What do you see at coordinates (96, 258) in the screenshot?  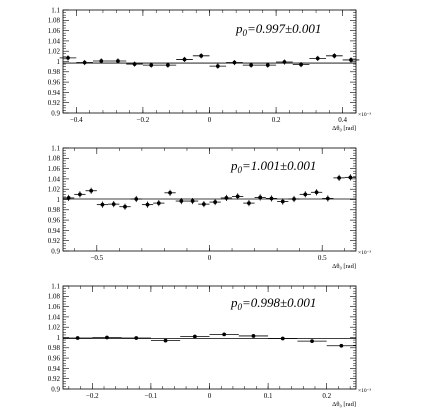 I see `x-tick-label: −0.5` at bounding box center [96, 258].